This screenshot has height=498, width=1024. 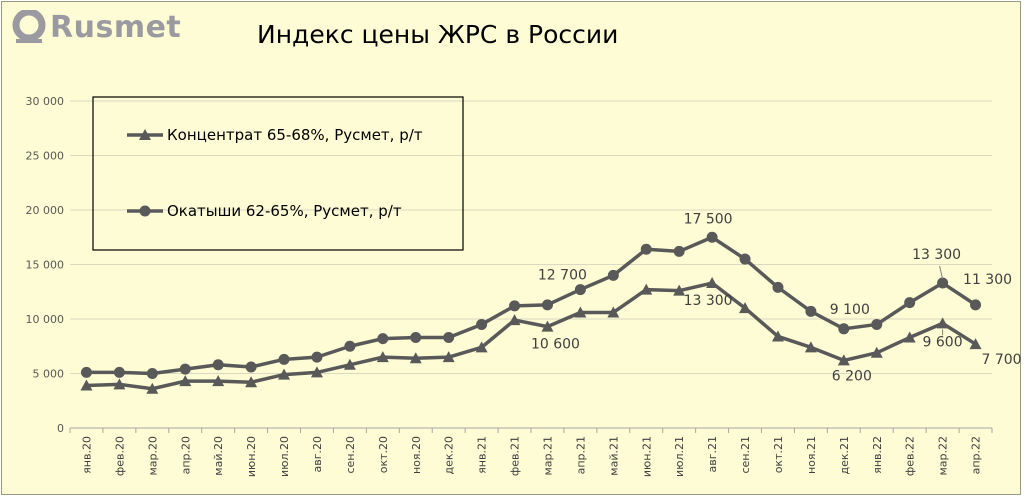 What do you see at coordinates (45, 319) in the screenshot?
I see `y-tick-label: 10 000` at bounding box center [45, 319].